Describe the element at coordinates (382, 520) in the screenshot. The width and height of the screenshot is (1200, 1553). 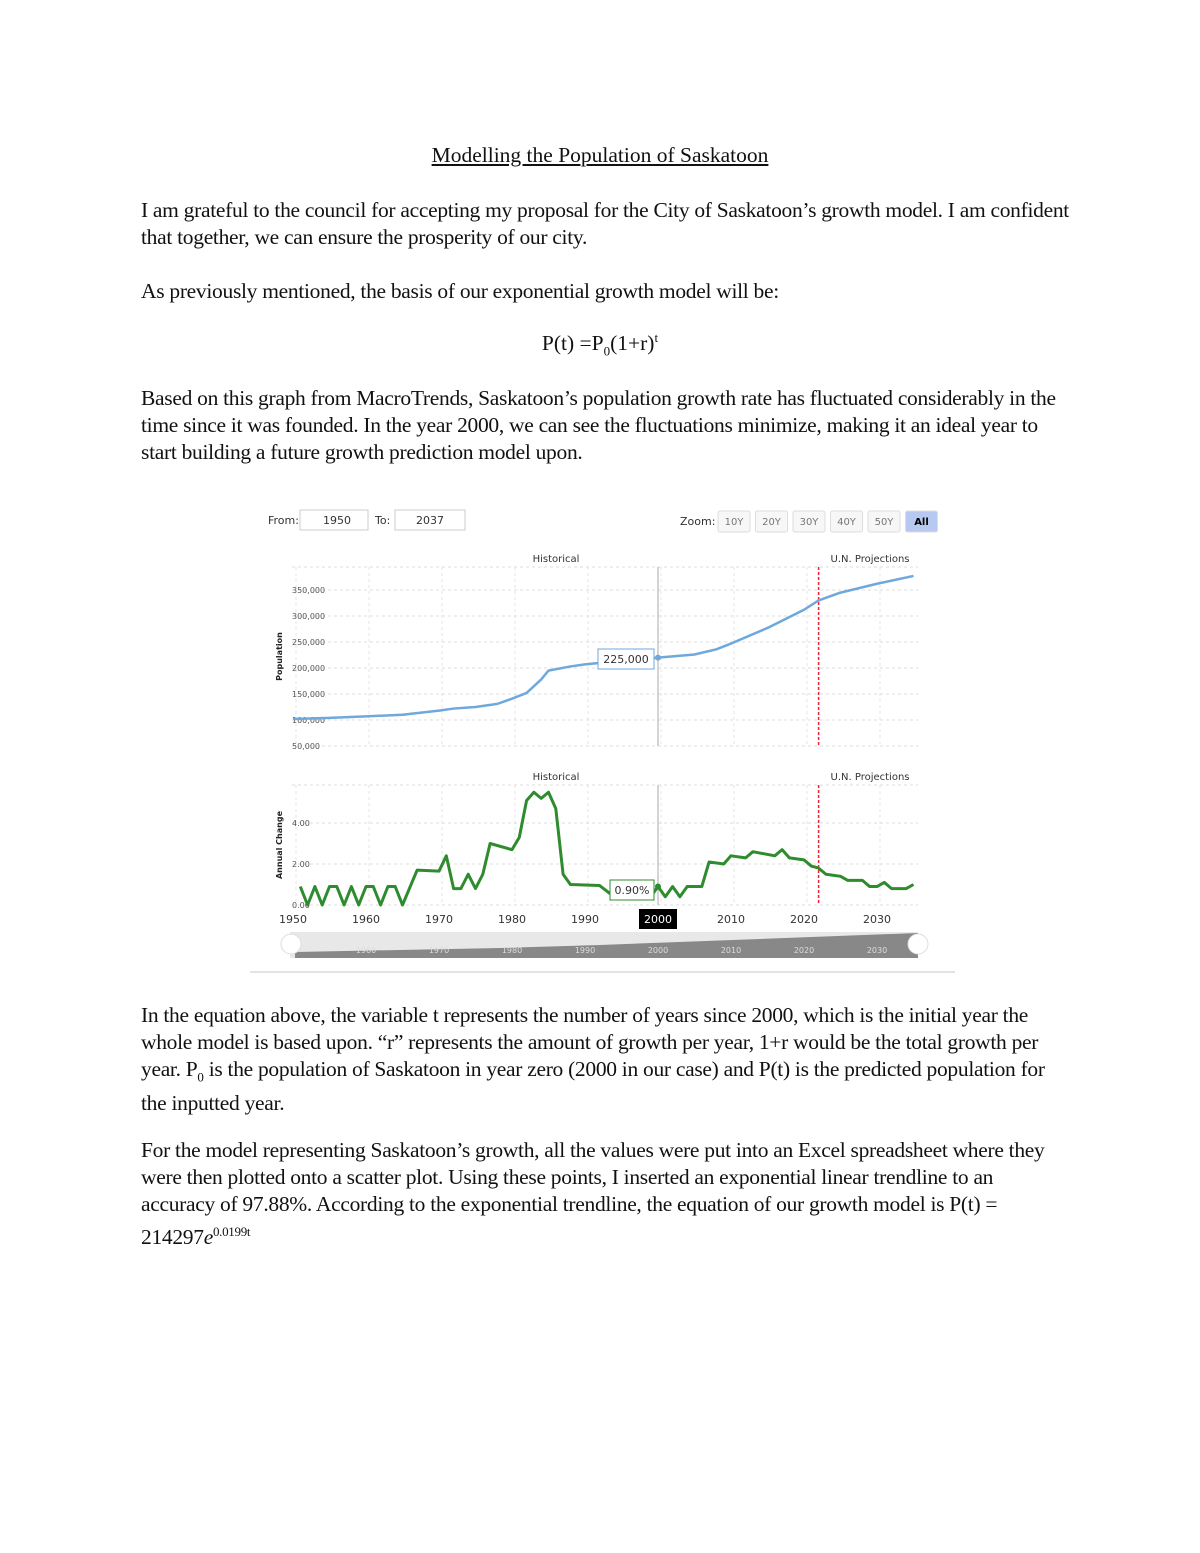
I see `to-label: To:` at that location.